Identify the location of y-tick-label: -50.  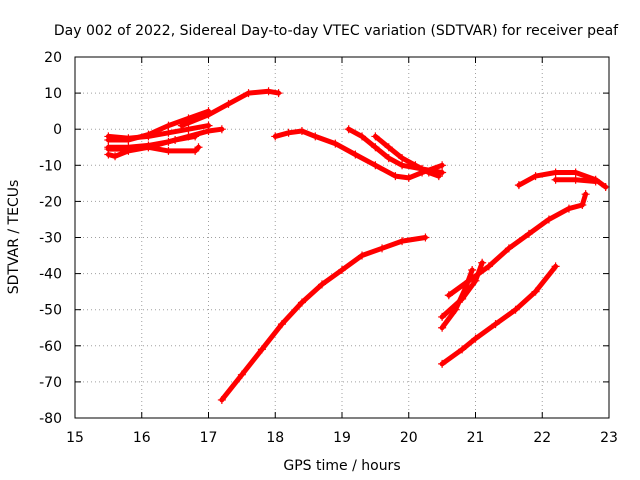
(50, 311).